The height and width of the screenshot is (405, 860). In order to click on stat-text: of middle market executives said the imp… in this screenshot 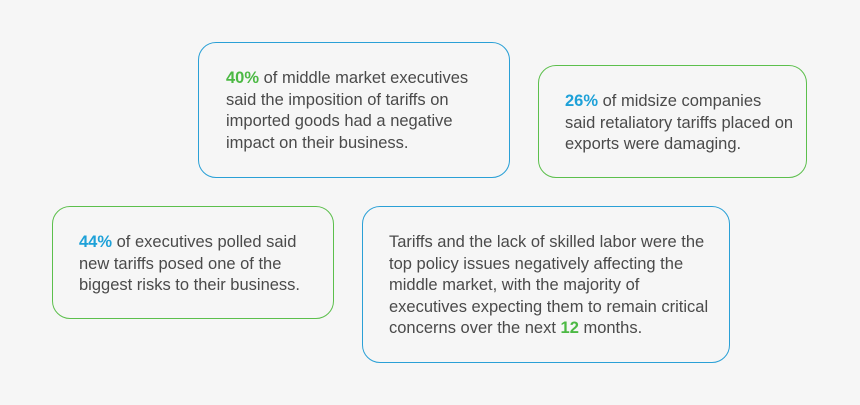, I will do `click(347, 110)`.